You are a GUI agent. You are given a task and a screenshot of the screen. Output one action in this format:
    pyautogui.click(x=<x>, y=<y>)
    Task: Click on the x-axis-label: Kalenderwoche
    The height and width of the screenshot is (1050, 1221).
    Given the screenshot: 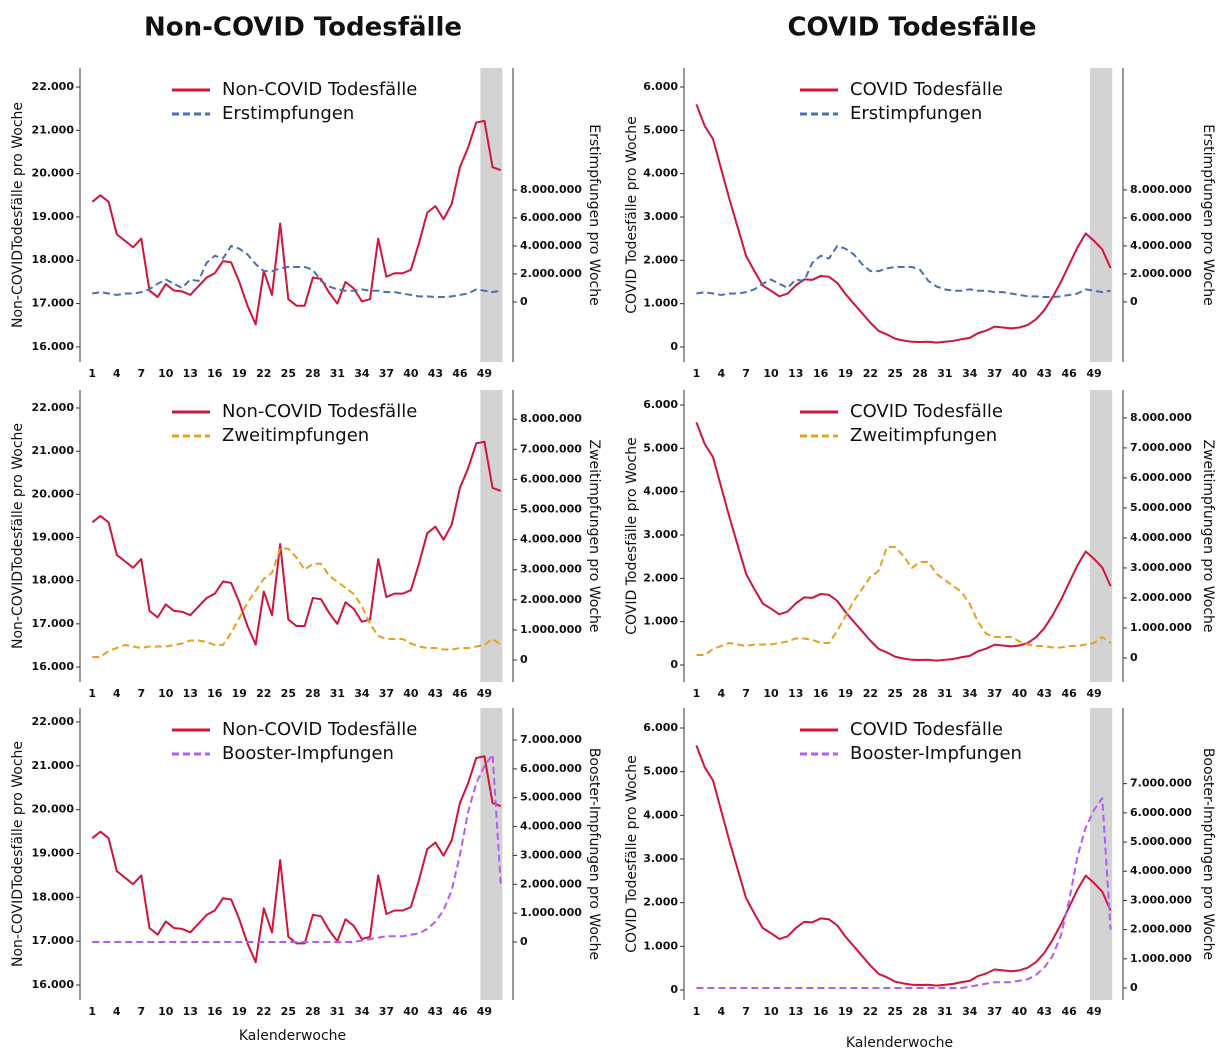 What is the action you would take?
    pyautogui.click(x=292, y=1036)
    